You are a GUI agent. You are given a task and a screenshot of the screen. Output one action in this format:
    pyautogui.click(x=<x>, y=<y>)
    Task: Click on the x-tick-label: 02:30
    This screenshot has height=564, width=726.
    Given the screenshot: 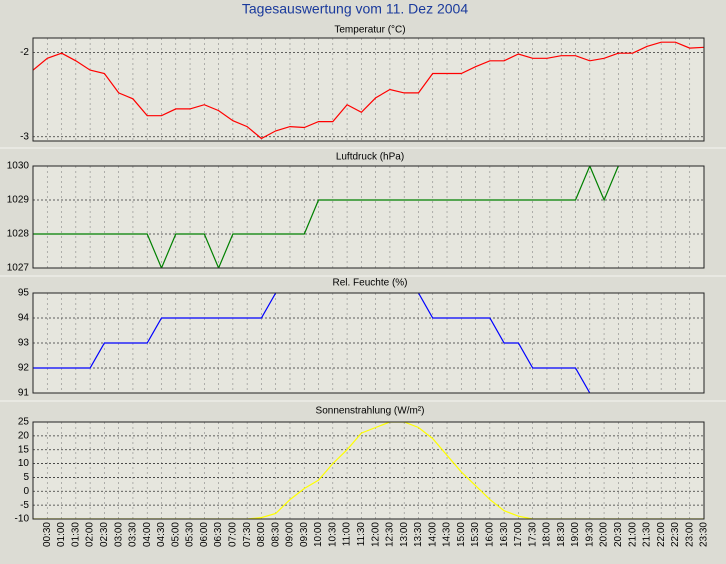 What is the action you would take?
    pyautogui.click(x=104, y=534)
    